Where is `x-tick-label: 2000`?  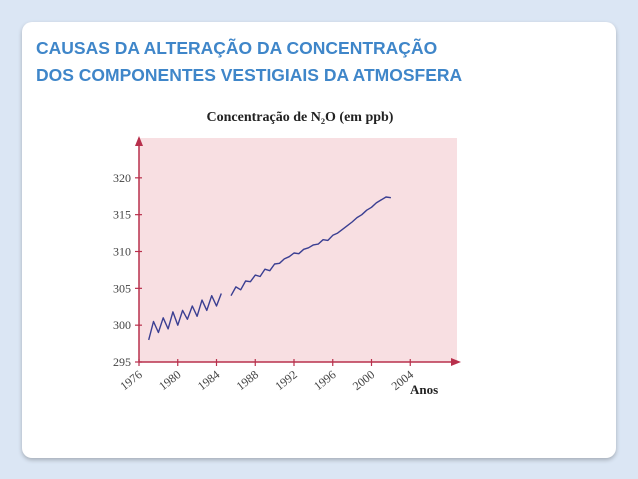
x-tick-label: 2000 is located at coordinates (364, 380).